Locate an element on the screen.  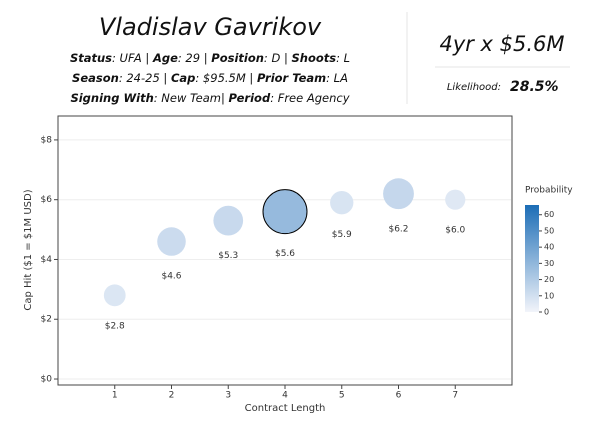
y-tick-label: $8 is located at coordinates (47, 140).